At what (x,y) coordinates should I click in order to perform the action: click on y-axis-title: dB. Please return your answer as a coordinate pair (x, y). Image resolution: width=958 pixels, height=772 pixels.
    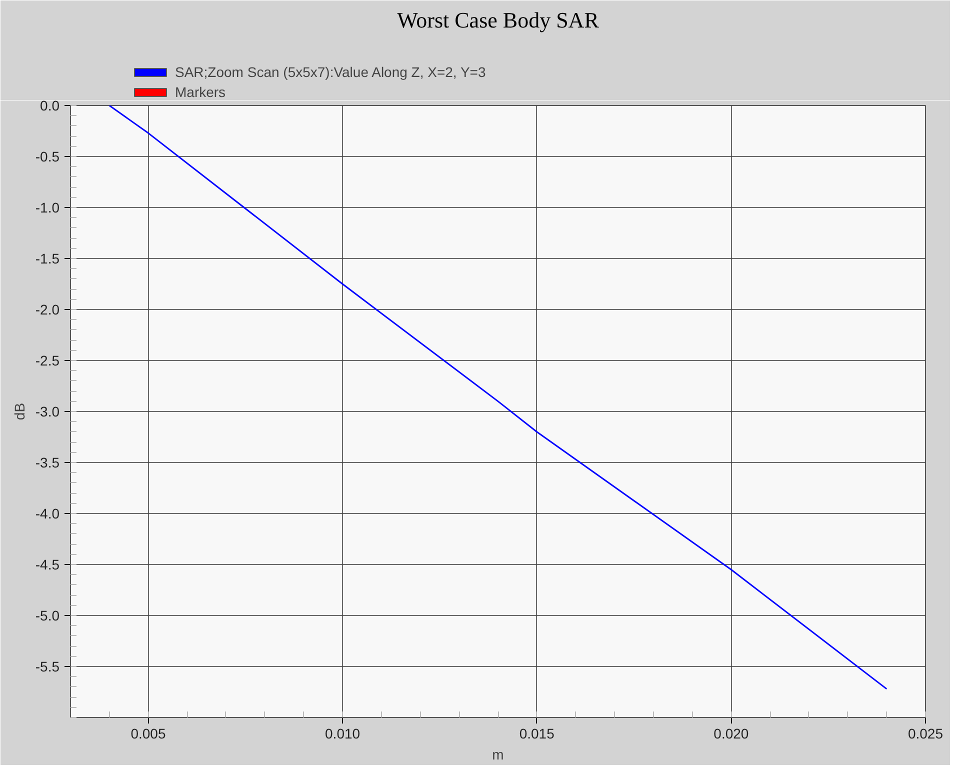
    Looking at the image, I should click on (19, 411).